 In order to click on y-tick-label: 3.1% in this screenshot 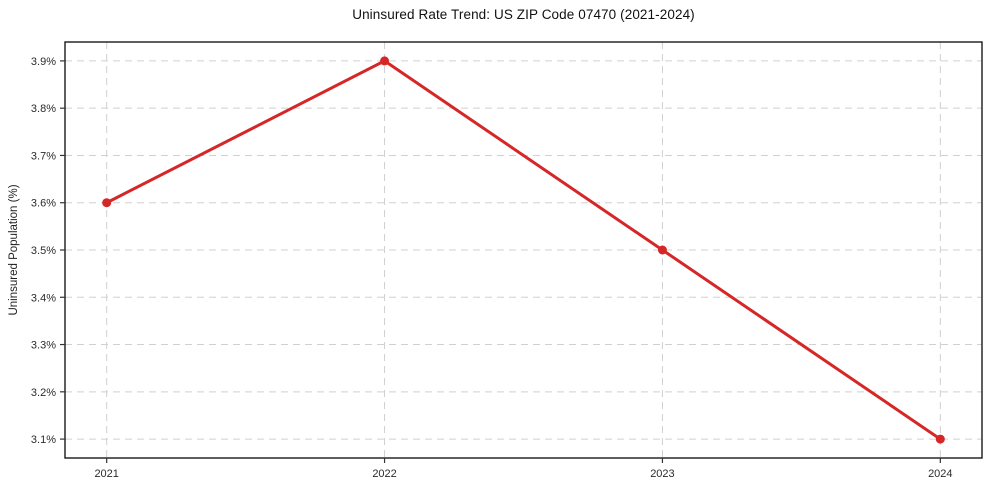, I will do `click(43, 440)`.